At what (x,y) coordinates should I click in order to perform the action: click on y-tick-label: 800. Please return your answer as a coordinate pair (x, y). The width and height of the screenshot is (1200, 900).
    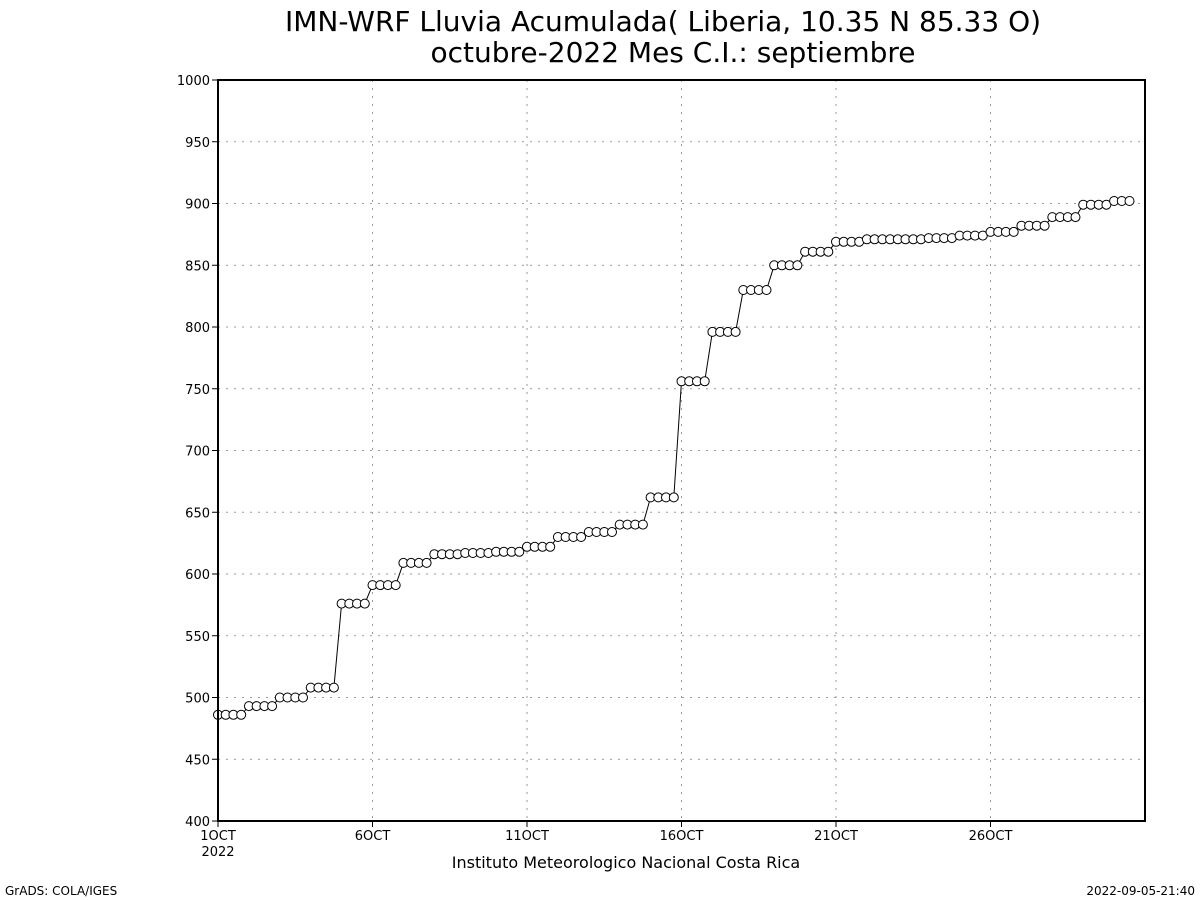
    Looking at the image, I should click on (197, 328).